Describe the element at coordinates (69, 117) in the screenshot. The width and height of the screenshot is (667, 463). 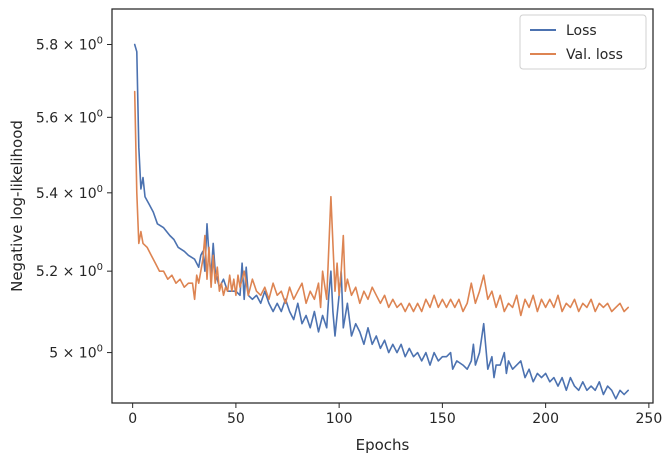
I see `y-tick-label: 5.6 × 100` at that location.